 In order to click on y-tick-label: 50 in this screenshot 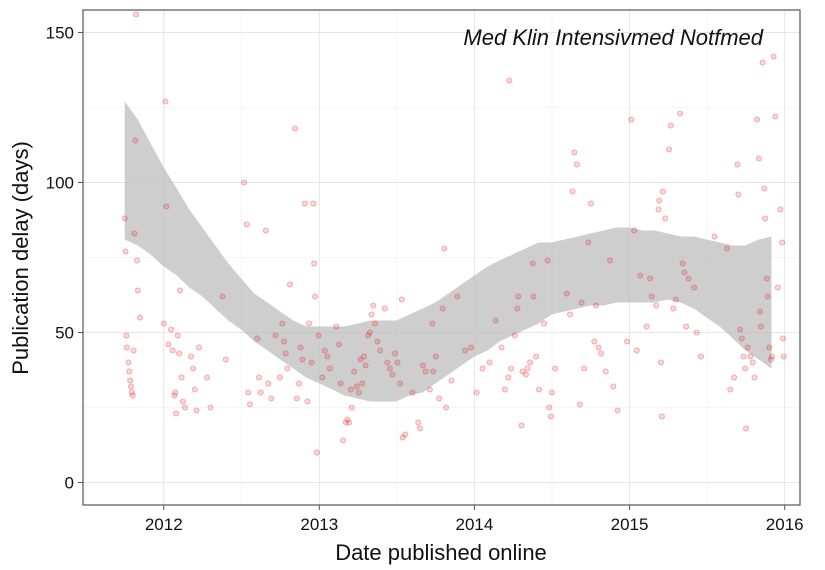, I will do `click(64, 333)`.